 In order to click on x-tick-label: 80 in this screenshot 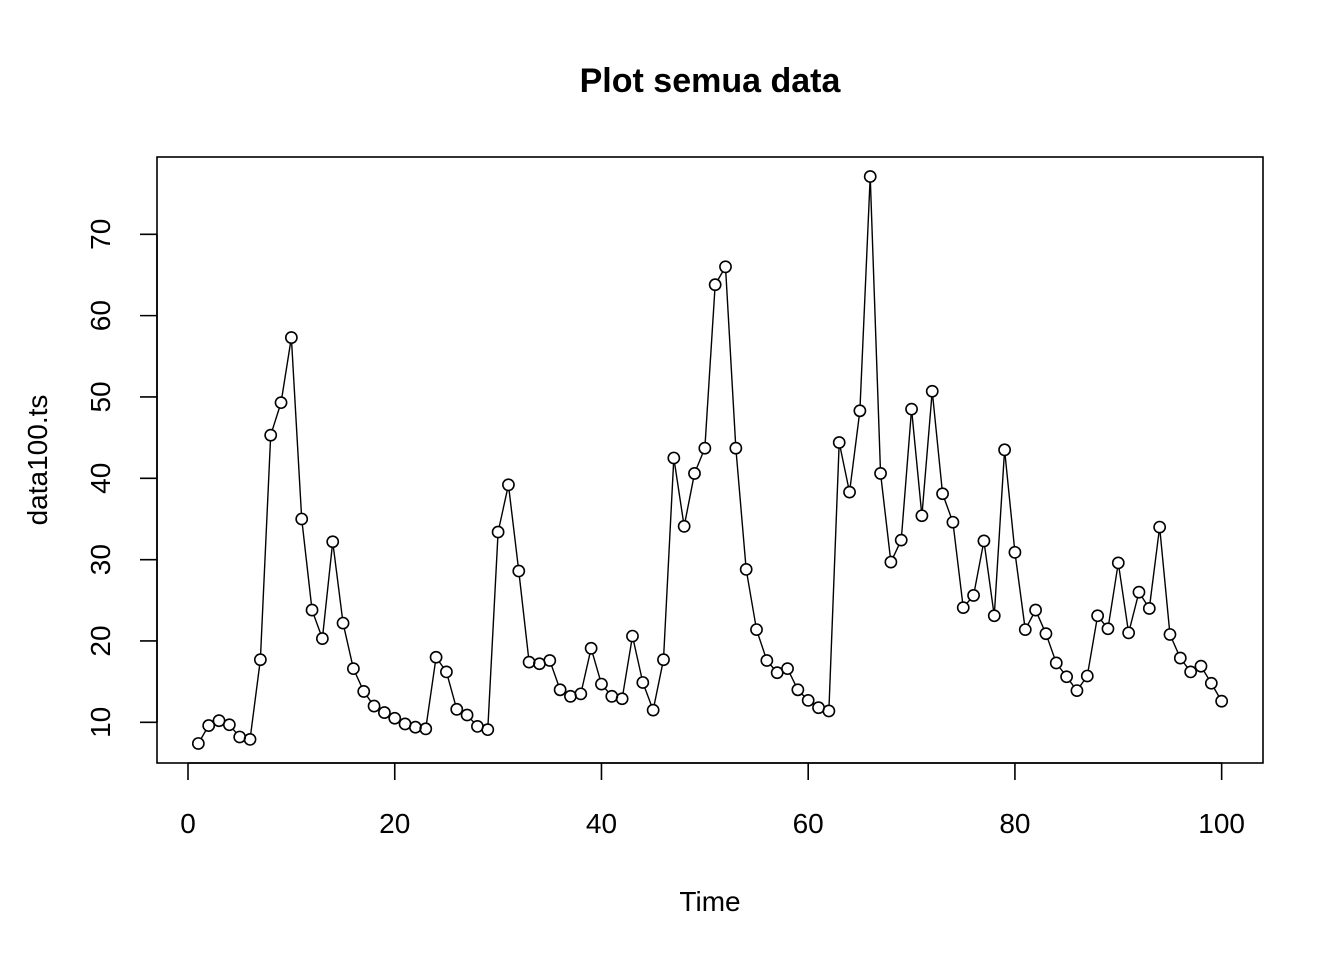, I will do `click(1014, 823)`.